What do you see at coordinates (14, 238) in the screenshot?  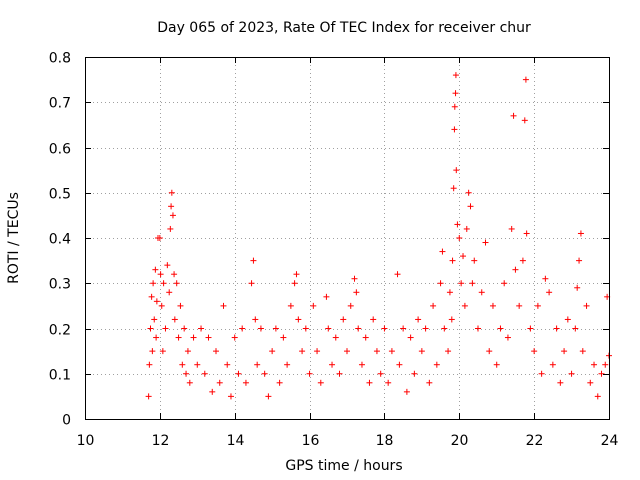 I see `y-axis-label: ROTI / TECUs` at bounding box center [14, 238].